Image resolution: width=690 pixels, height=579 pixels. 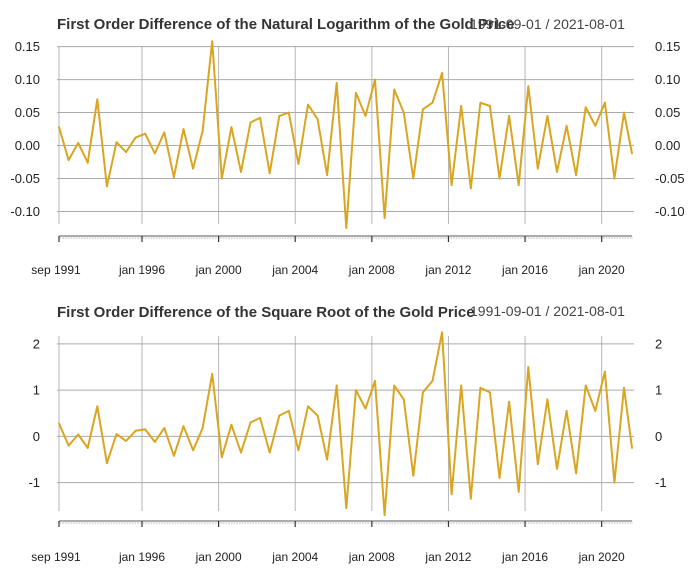 I want to click on y-tick-label-left: 0.05, so click(x=27, y=112).